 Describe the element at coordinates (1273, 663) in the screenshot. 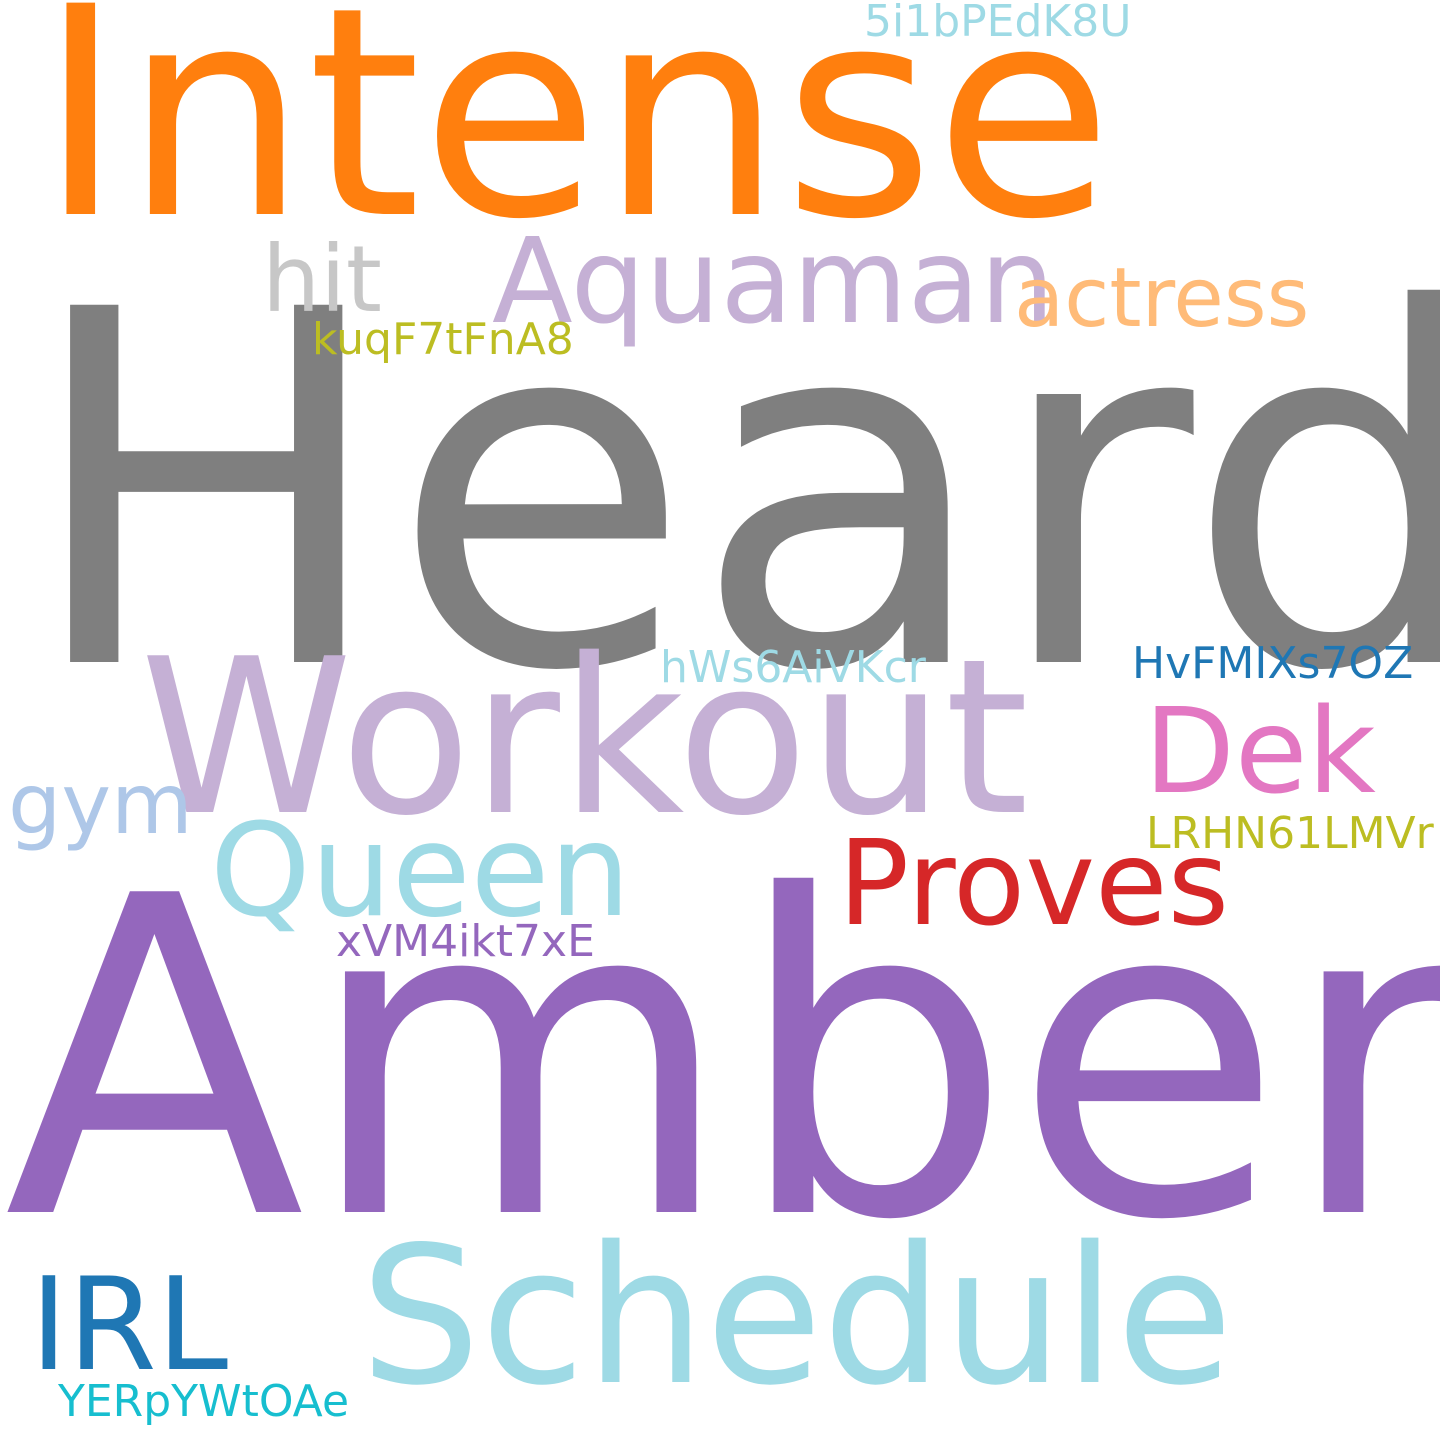

I see `word-HvFMIXs7OZ: HvFMIXs7OZ` at that location.